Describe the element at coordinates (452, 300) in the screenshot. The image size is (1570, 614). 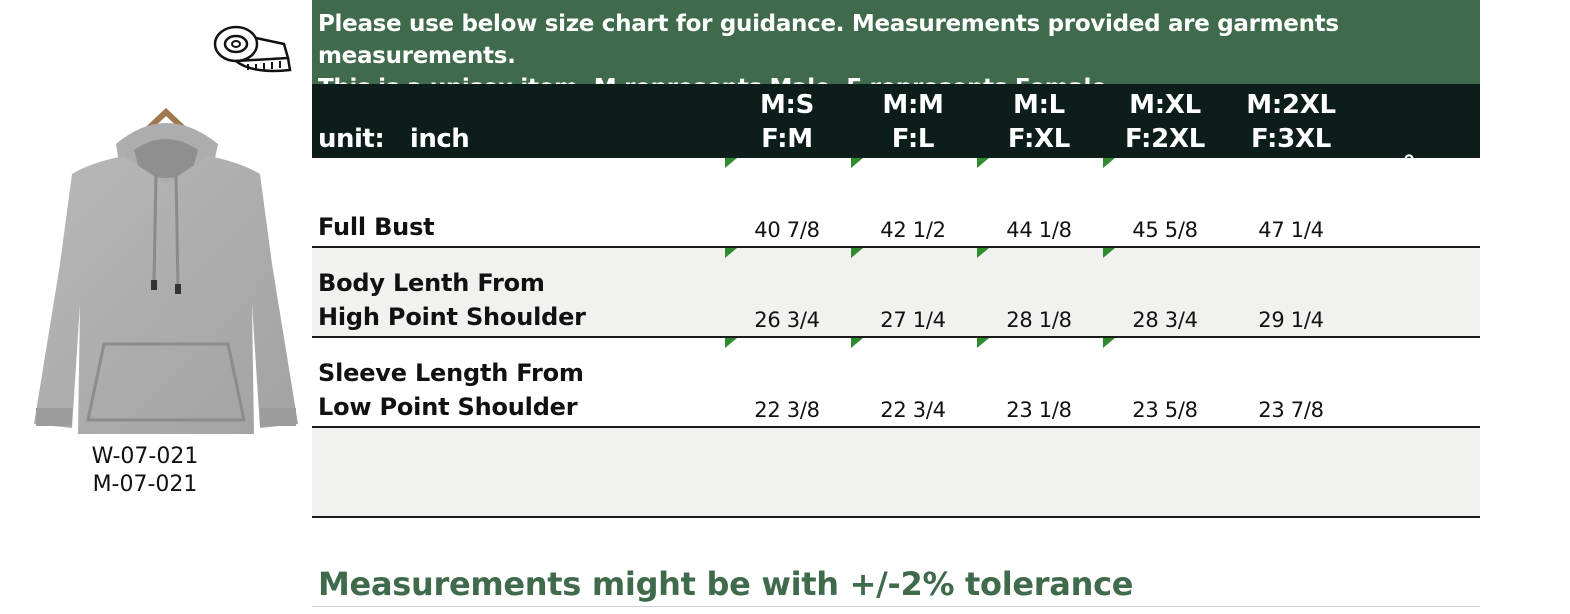
I see `row-label: Body Lenth From High Point Shoulder` at that location.